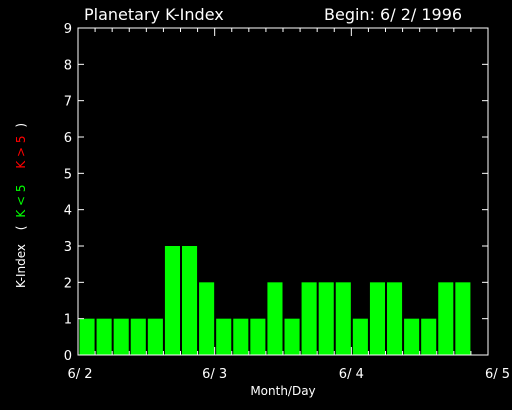  Describe the element at coordinates (68, 356) in the screenshot. I see `y-tick-label-0: 0` at that location.